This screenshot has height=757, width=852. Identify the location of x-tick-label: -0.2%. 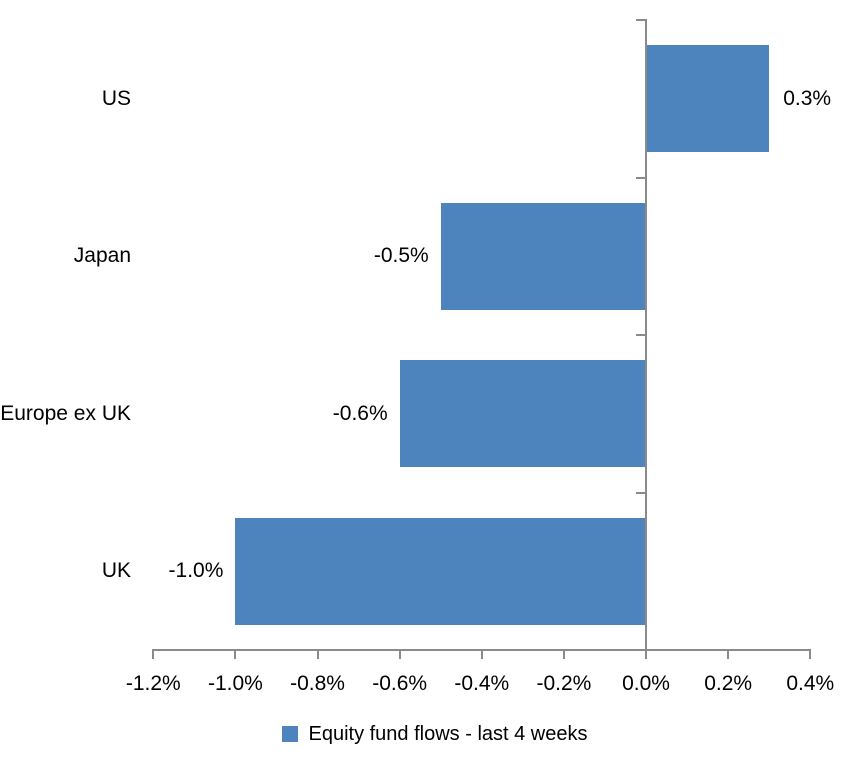
(564, 683).